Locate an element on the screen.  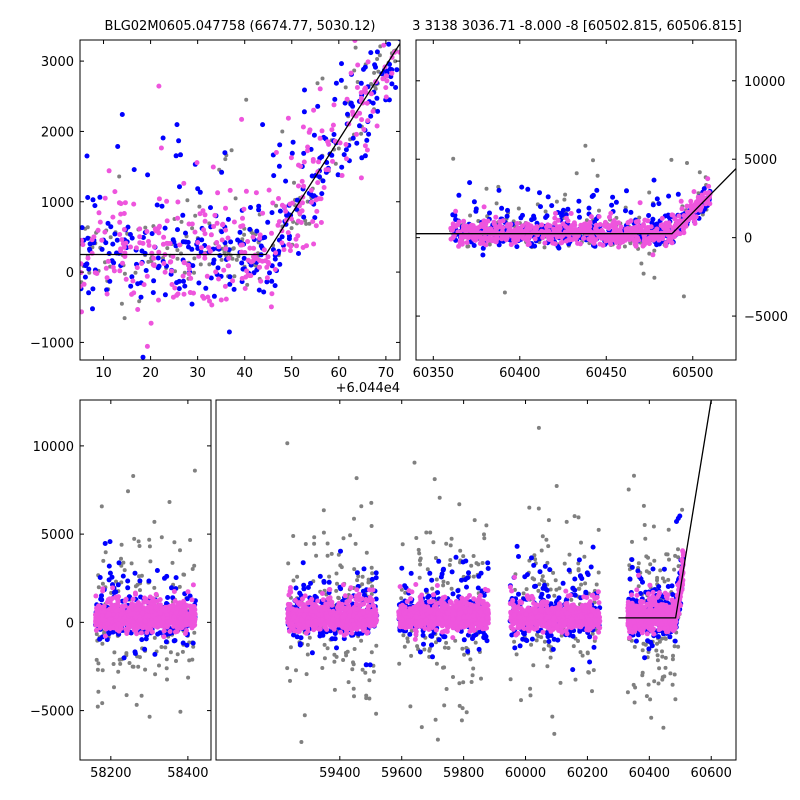
x-tick-label: 10 is located at coordinates (103, 373).